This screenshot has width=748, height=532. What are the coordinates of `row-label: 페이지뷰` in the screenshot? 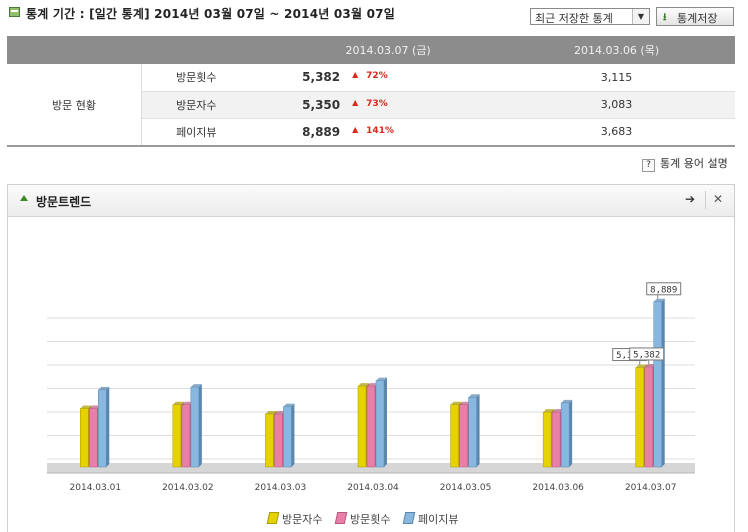 It's located at (210, 132).